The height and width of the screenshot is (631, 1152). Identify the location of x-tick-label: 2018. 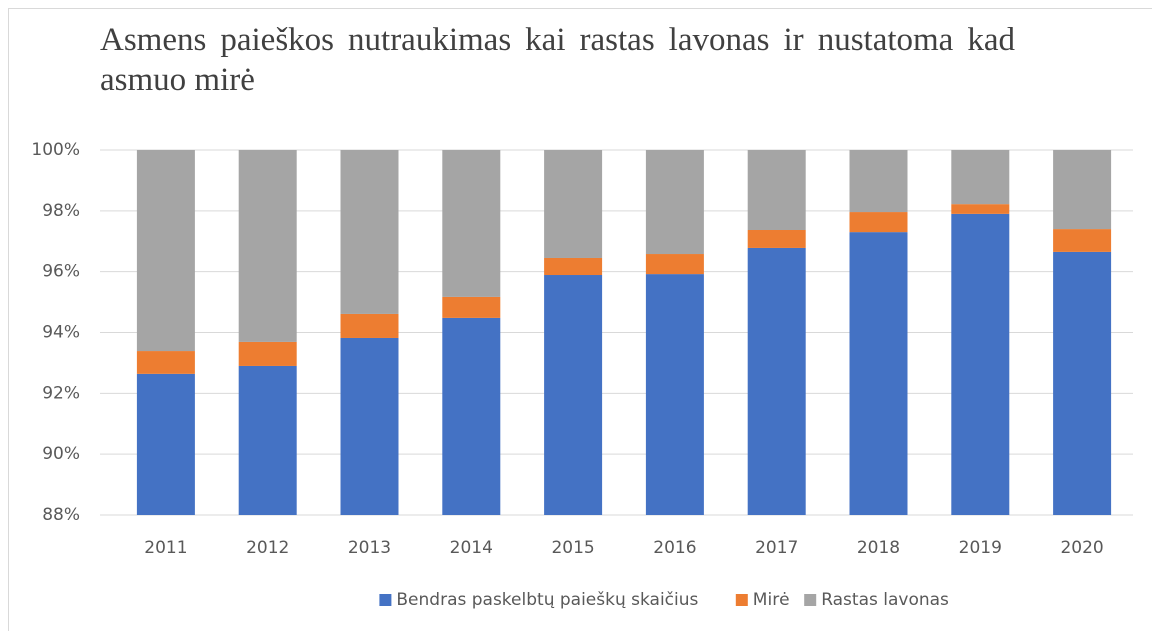
(878, 548).